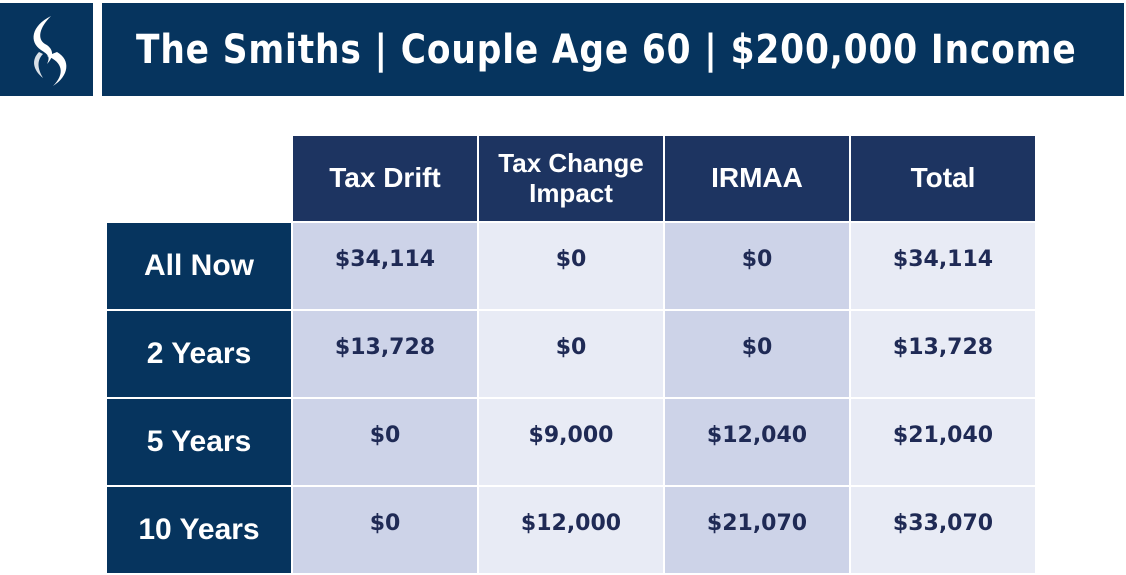  I want to click on row-header: 2 Years, so click(199, 354).